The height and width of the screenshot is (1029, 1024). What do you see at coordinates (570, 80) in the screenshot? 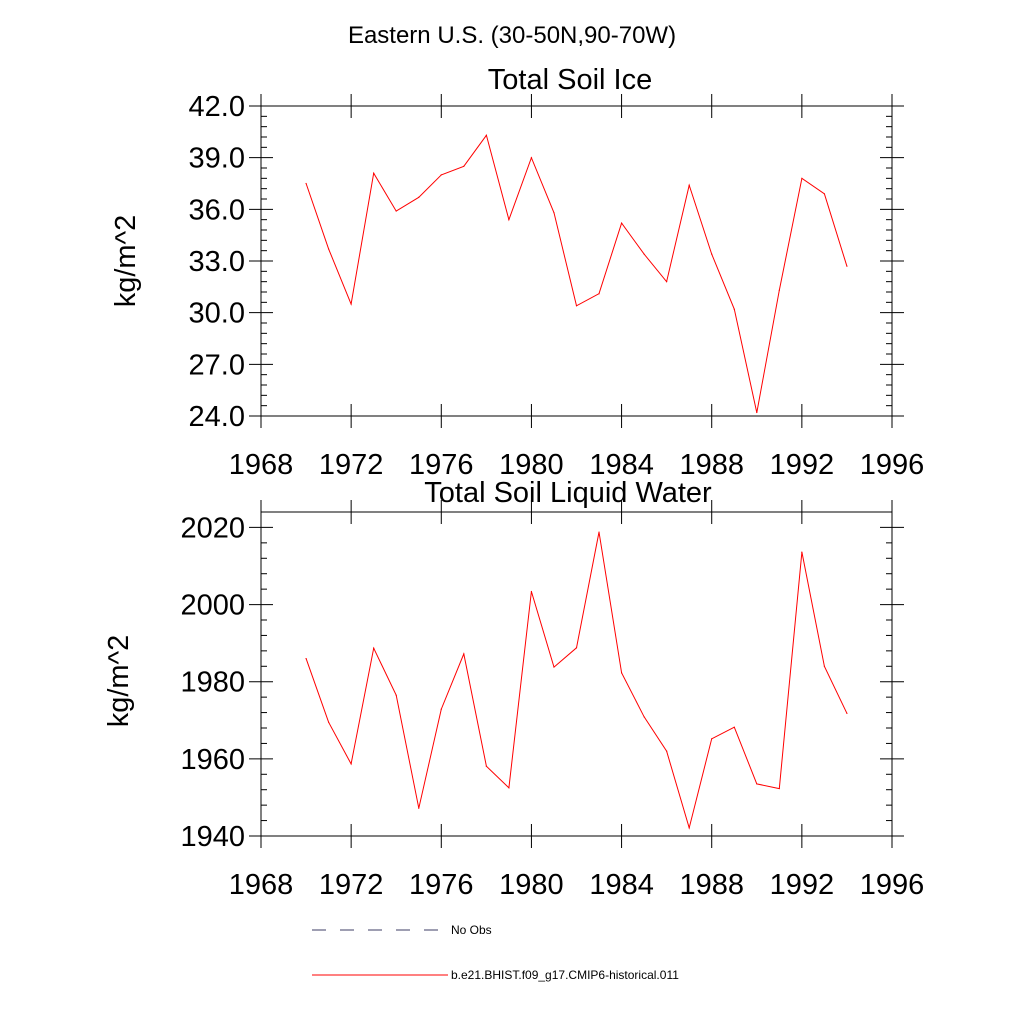
I see `panel-title: Total Soil Ice` at bounding box center [570, 80].